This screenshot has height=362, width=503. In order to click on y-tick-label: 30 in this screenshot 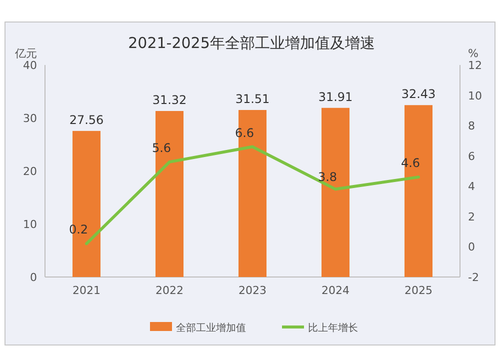, I will do `click(30, 118)`.